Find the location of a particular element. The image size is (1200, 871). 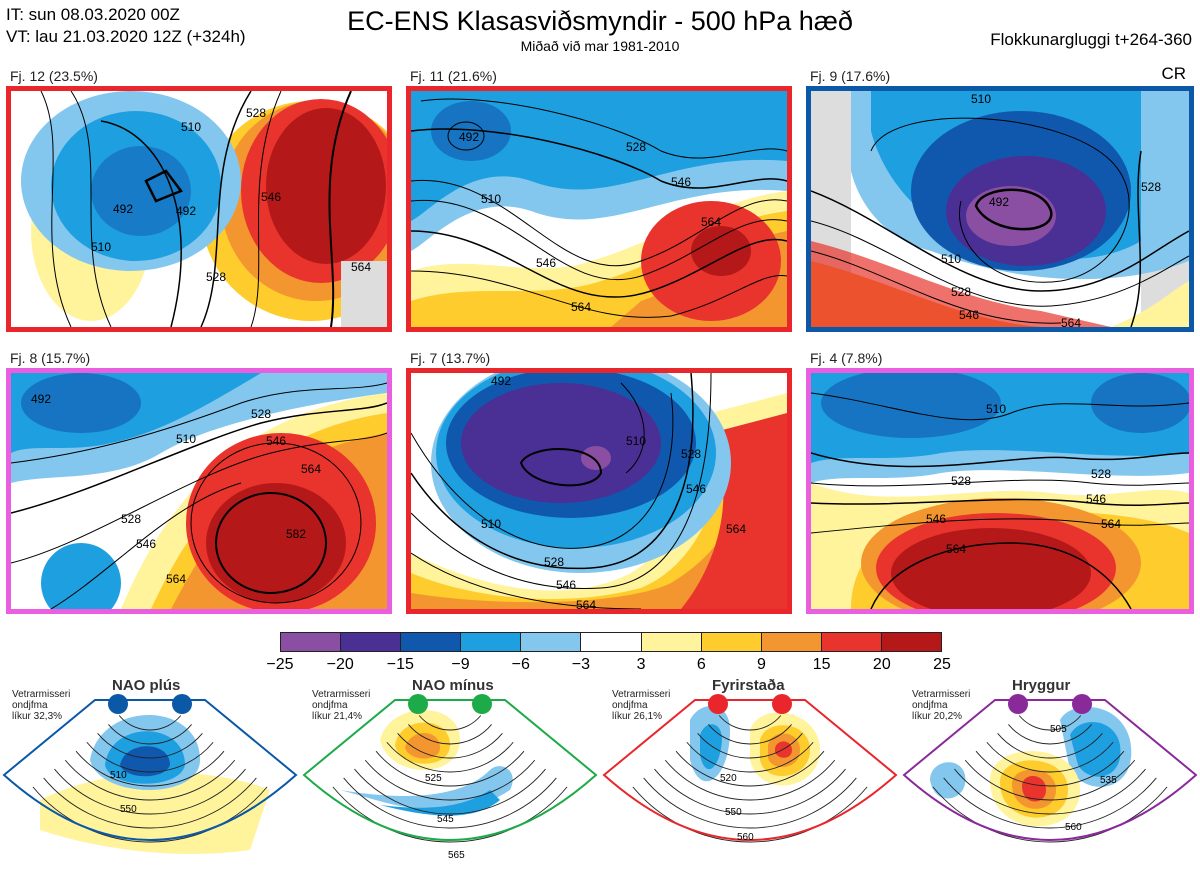

cluster-map-6-svg: 510 528 528 546 564 546 564 is located at coordinates (1000, 491).